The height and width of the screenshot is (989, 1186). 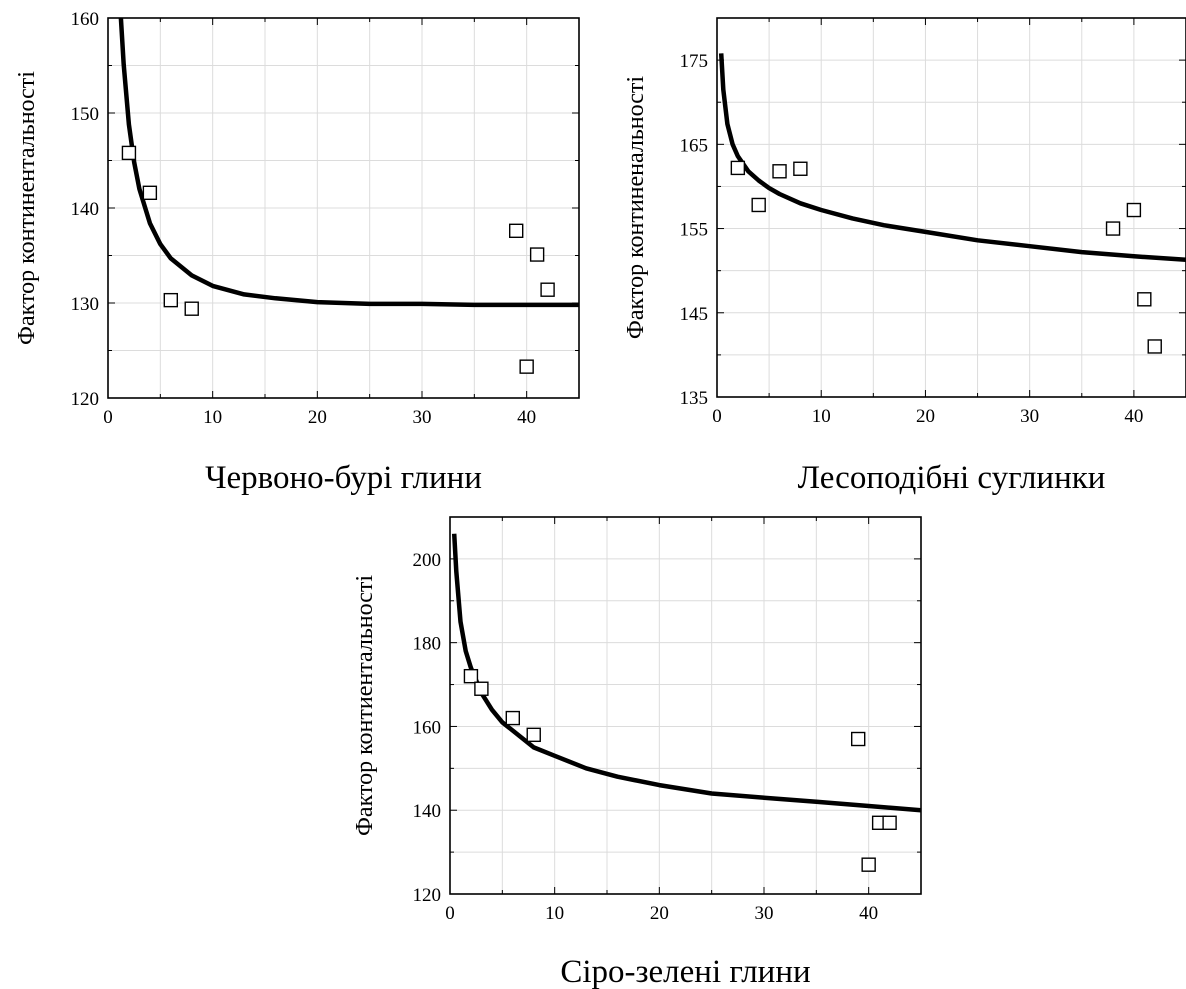 I want to click on y-tick-label: 145, so click(x=694, y=314).